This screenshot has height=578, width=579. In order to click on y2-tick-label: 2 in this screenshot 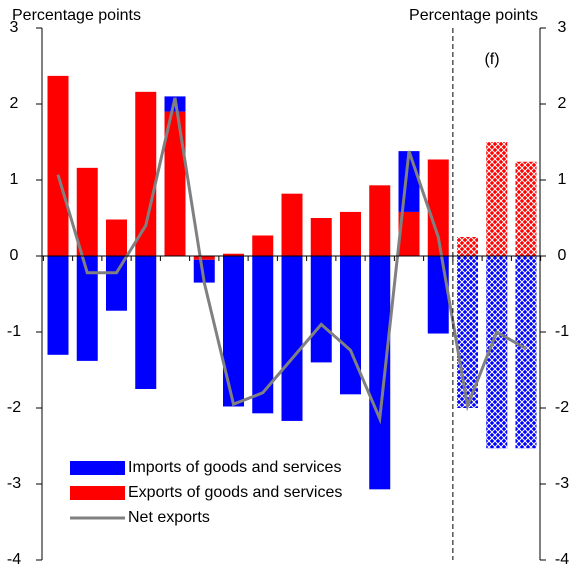, I will do `click(562, 103)`.